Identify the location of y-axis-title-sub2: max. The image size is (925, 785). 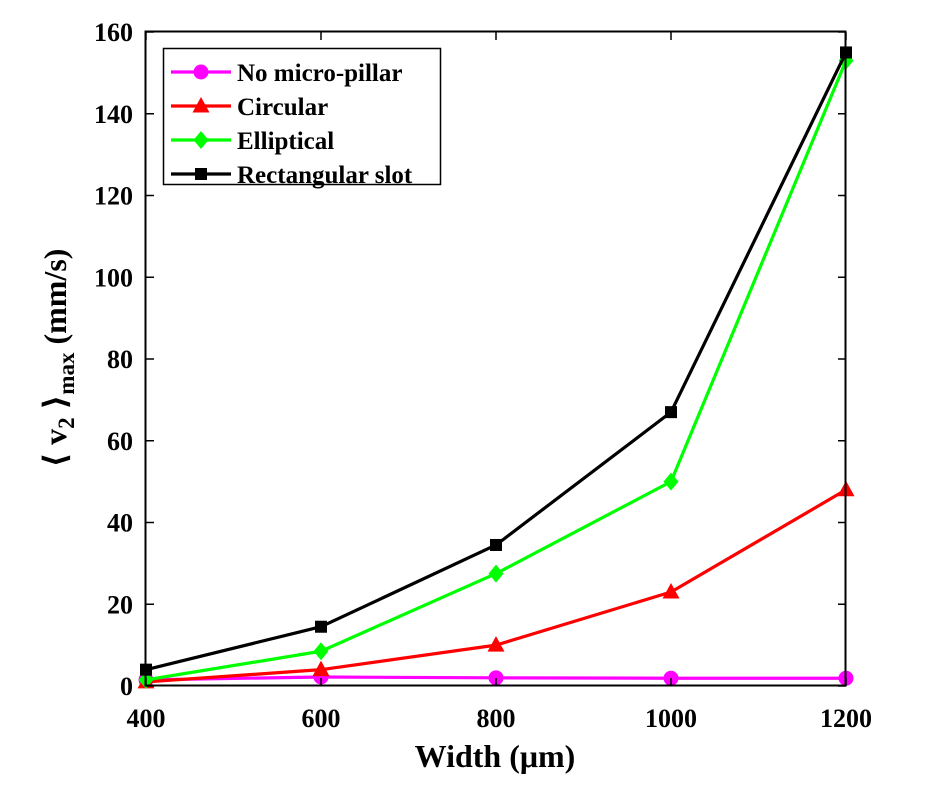
(66, 373).